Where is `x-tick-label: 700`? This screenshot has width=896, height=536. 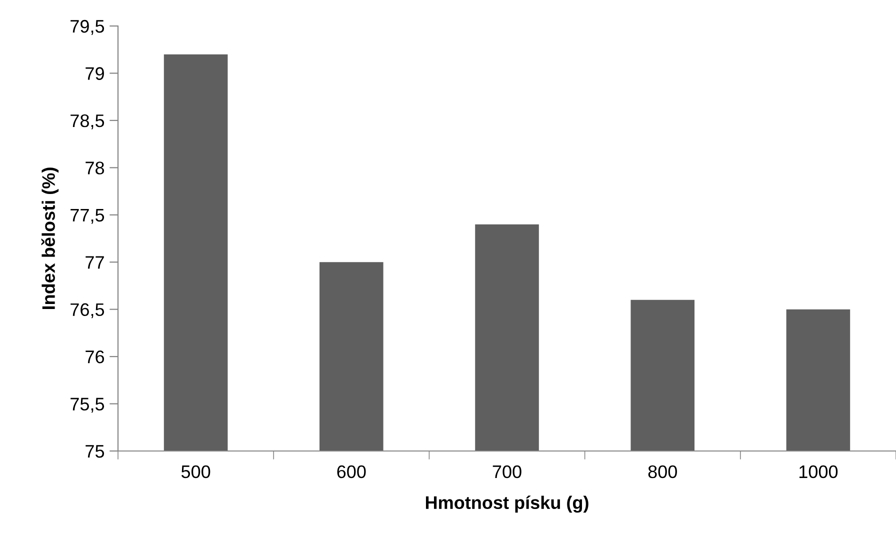
x-tick-label: 700 is located at coordinates (507, 471).